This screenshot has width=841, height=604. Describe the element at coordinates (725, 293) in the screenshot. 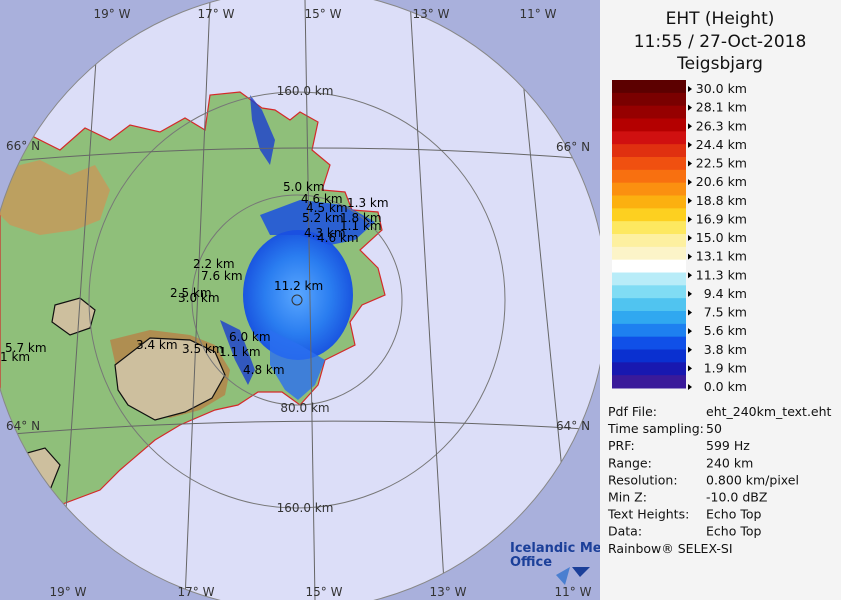

I see `scale-label: 9.4 km` at that location.